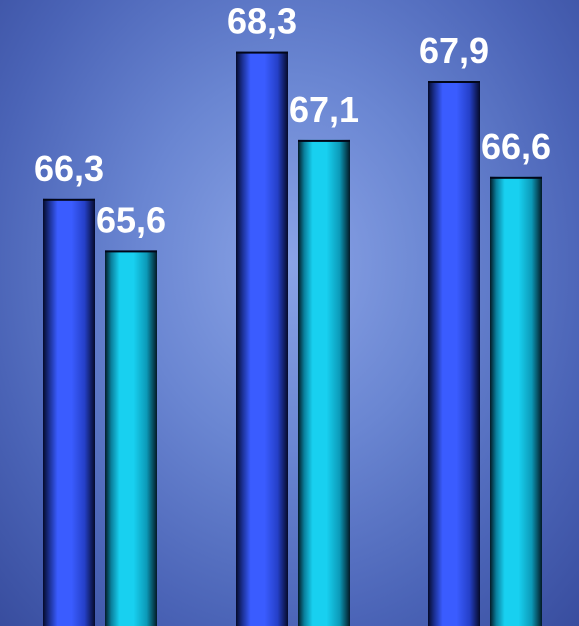  Describe the element at coordinates (69, 412) in the screenshot. I see `bar-group1-series1` at that location.